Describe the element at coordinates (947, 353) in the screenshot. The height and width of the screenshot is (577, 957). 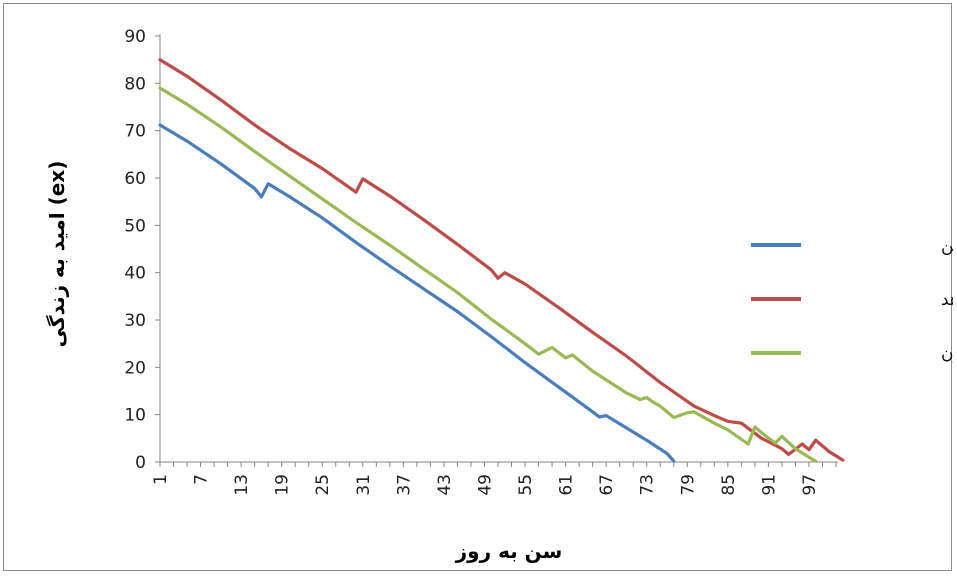
I see `legend-label-3: هگزافلومرون` at that location.